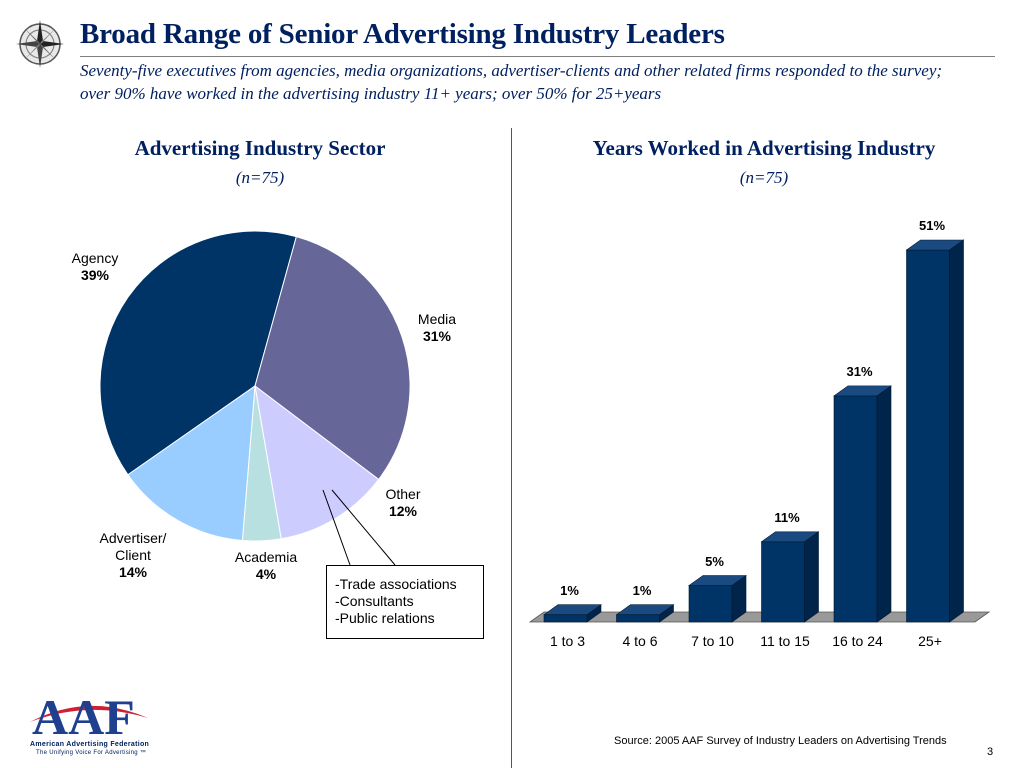  I want to click on pie-label-agency-value: 39%, so click(95, 275).